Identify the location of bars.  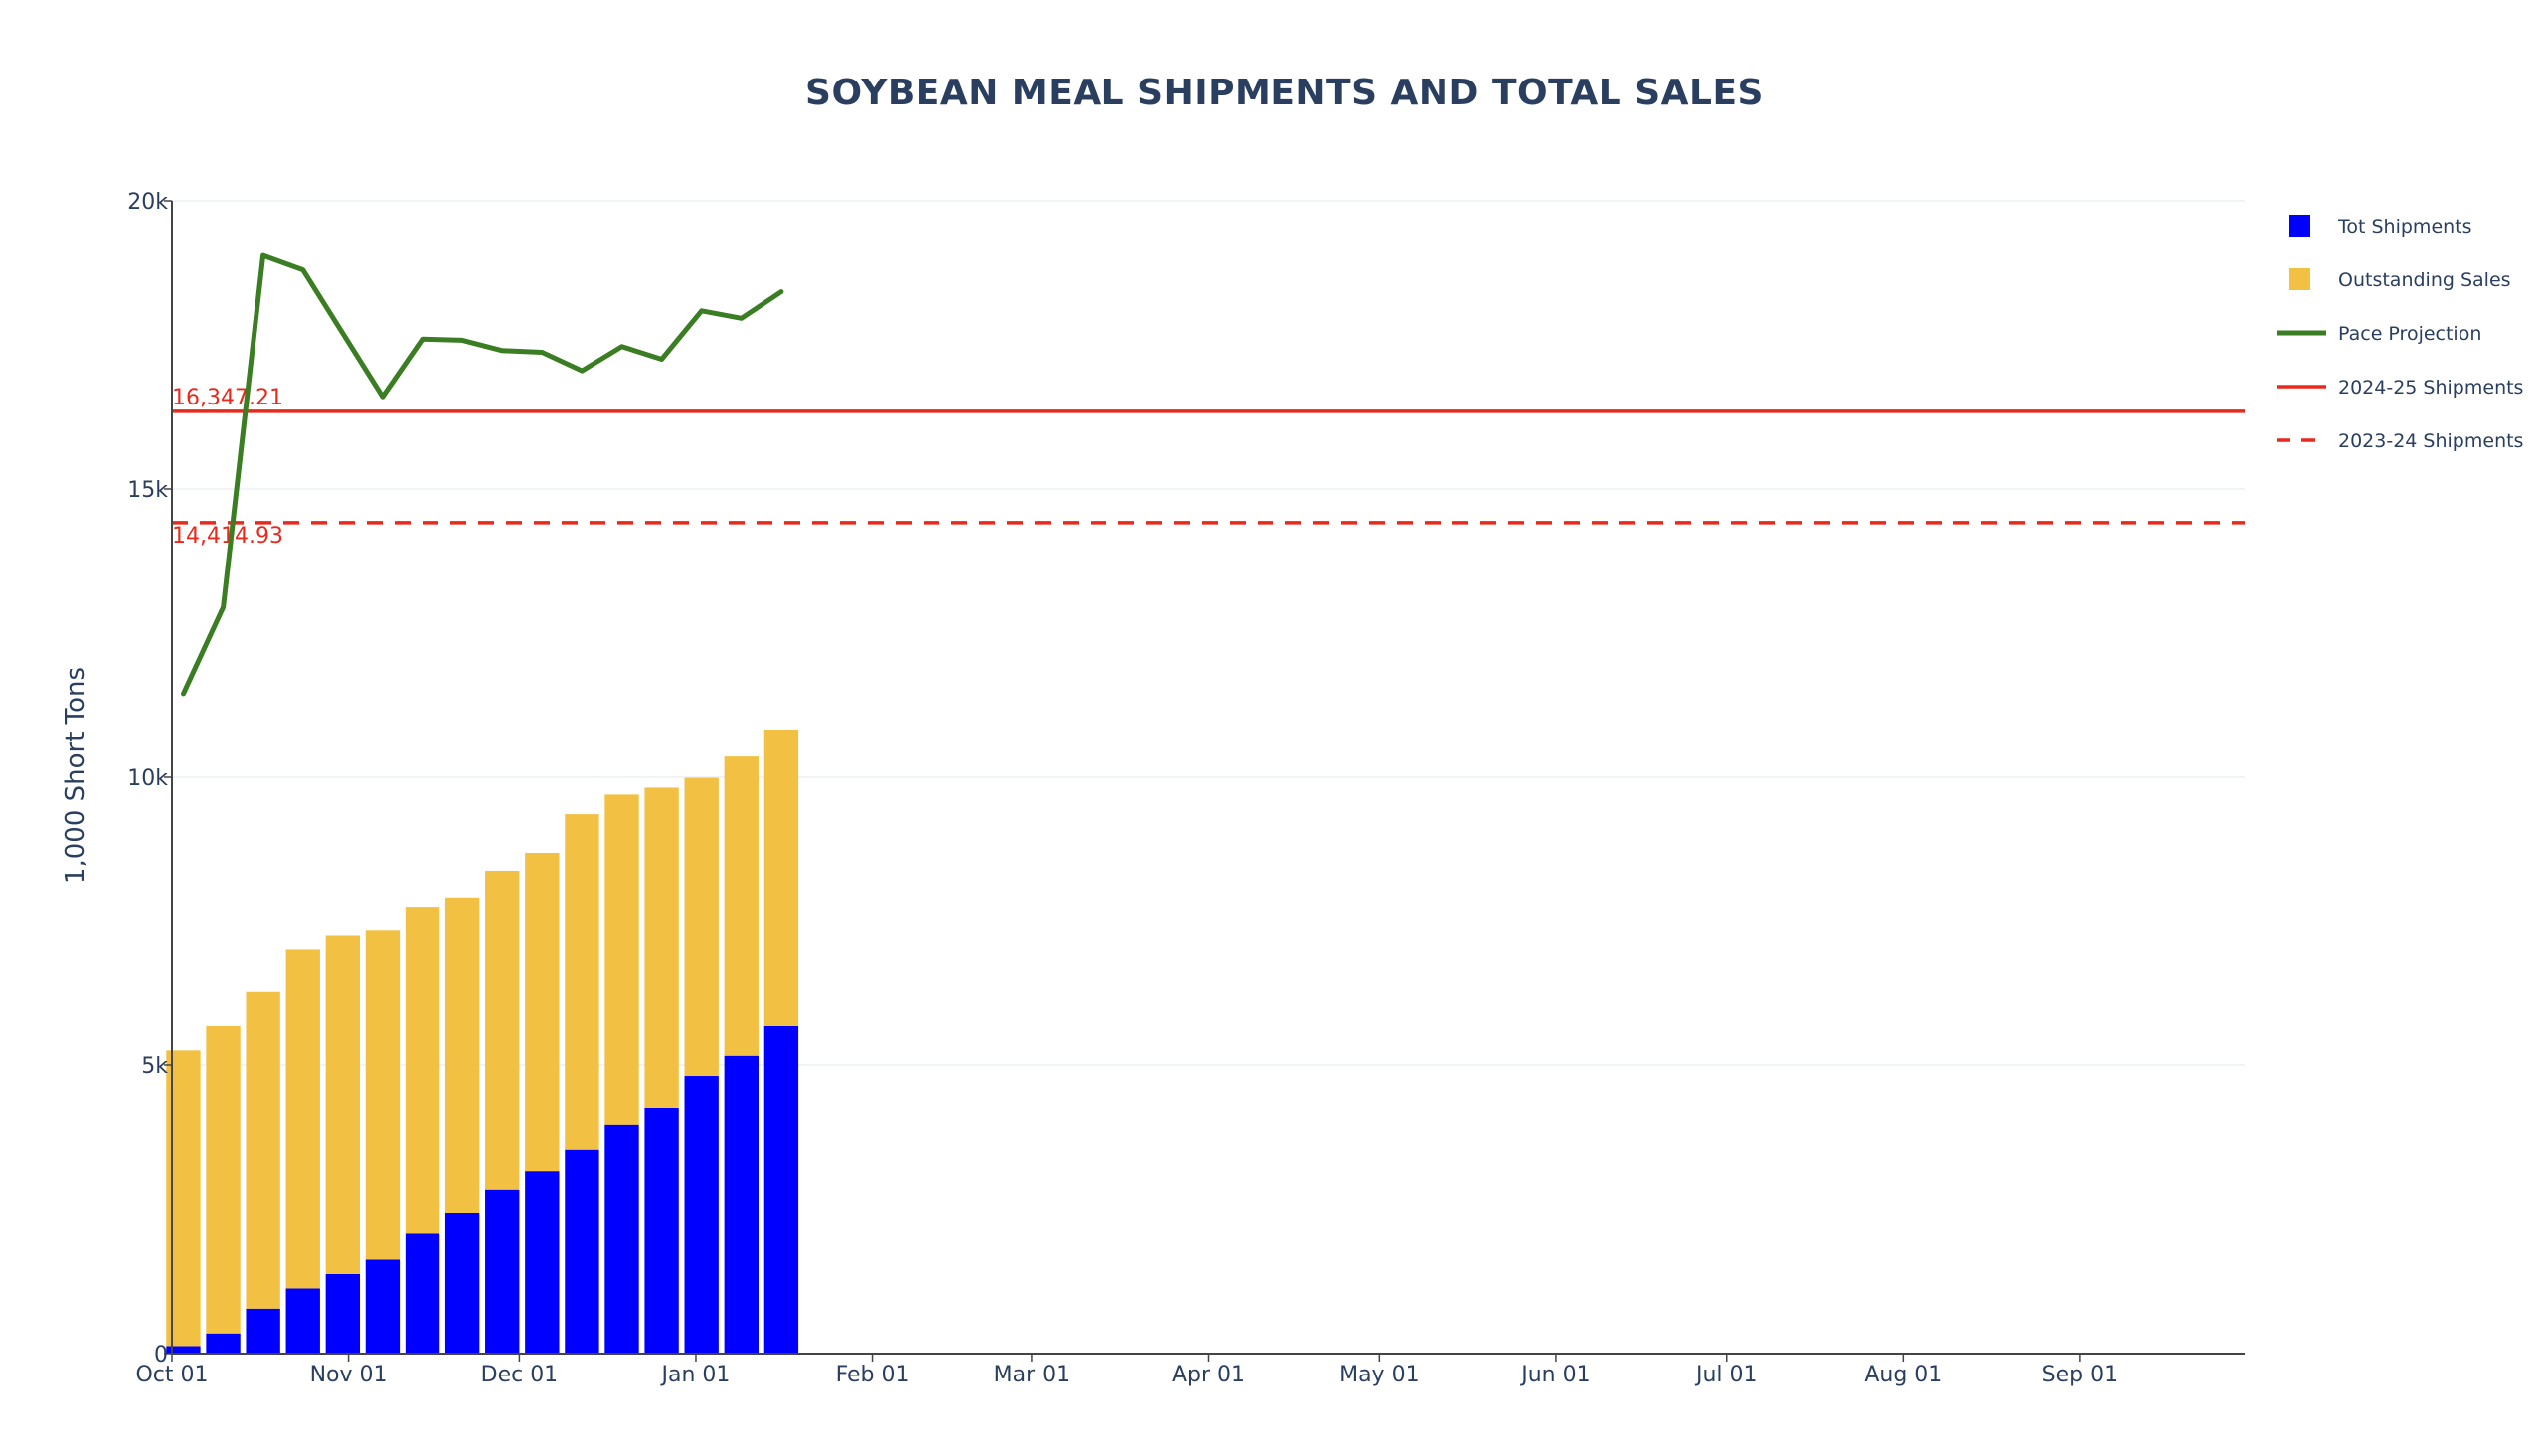
(482, 1042).